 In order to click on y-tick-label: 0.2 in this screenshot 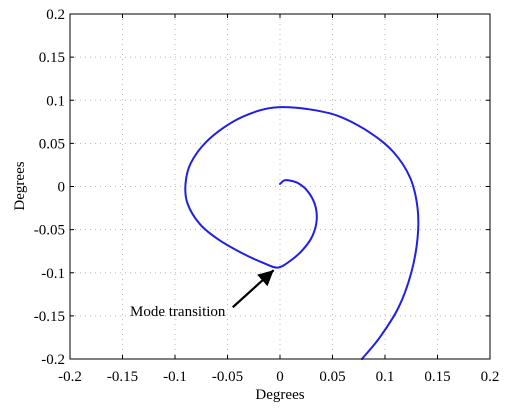, I will do `click(55, 15)`.